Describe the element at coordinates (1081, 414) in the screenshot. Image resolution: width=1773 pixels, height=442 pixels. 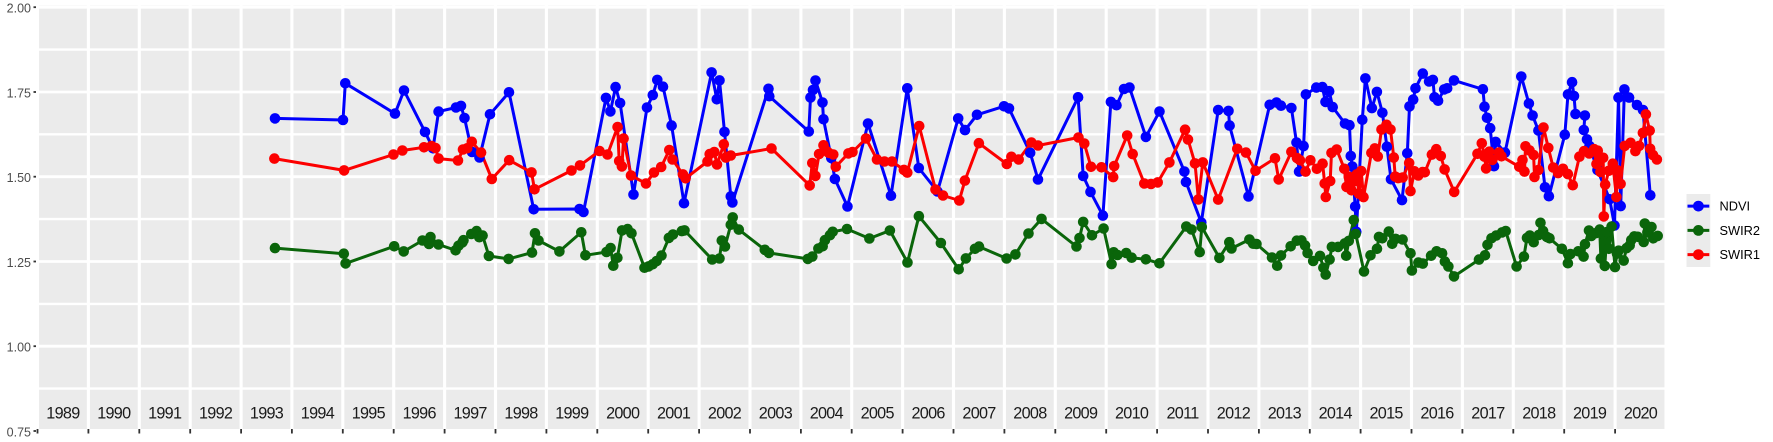
I see `svg-text: 2009` at that location.